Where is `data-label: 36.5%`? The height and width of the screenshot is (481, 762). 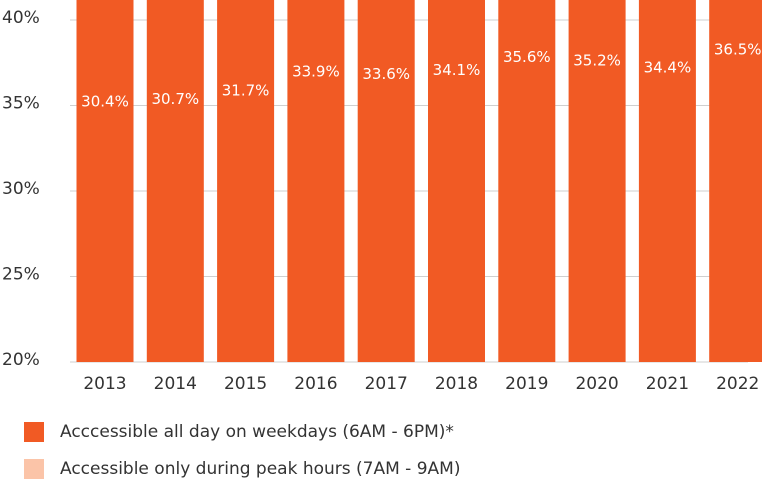 data-label: 36.5% is located at coordinates (738, 49).